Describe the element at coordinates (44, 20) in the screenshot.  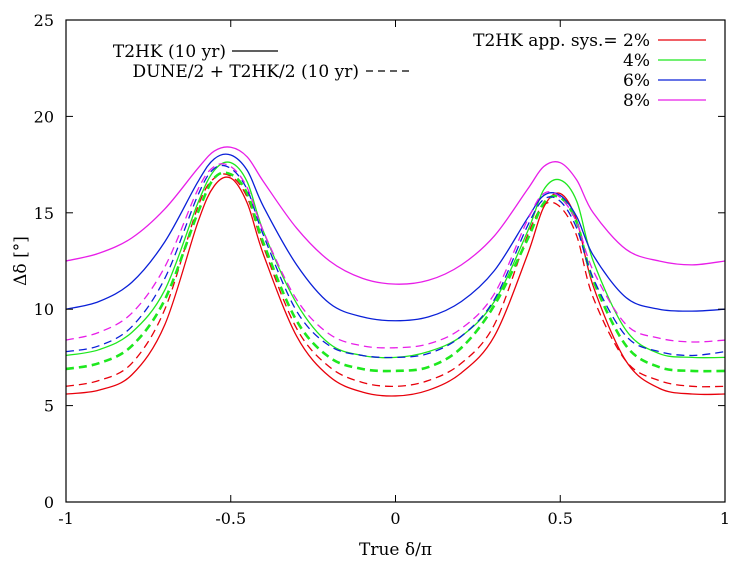
I see `y-tick-label: 25` at that location.